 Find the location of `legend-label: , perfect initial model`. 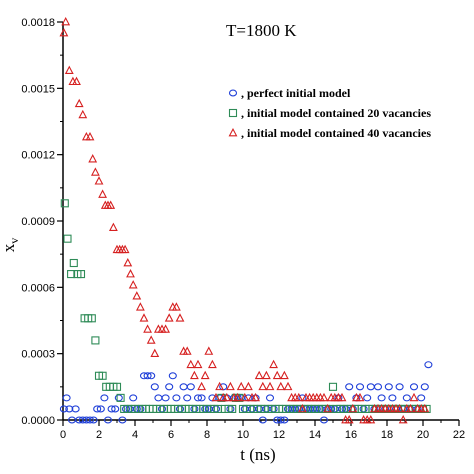

legend-label: , perfect initial model is located at coordinates (296, 93).